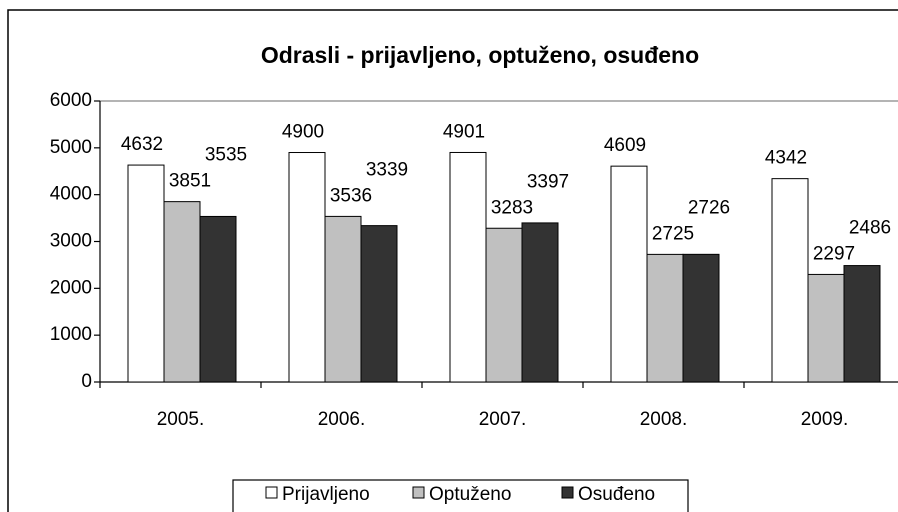  What do you see at coordinates (512, 207) in the screenshot?
I see `value-label: 3283` at bounding box center [512, 207].